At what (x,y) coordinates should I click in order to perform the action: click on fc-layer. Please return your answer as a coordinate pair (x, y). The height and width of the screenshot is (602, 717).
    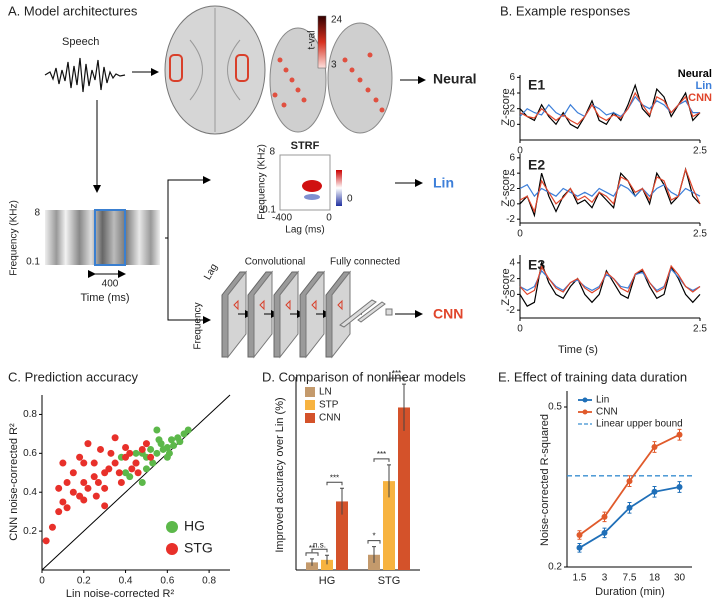
    Looking at the image, I should click on (371, 312).